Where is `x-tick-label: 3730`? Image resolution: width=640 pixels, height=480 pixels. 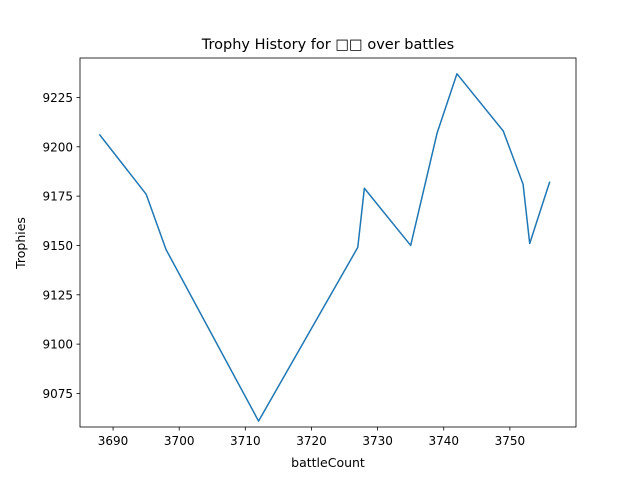
x-tick-label: 3730 is located at coordinates (377, 441).